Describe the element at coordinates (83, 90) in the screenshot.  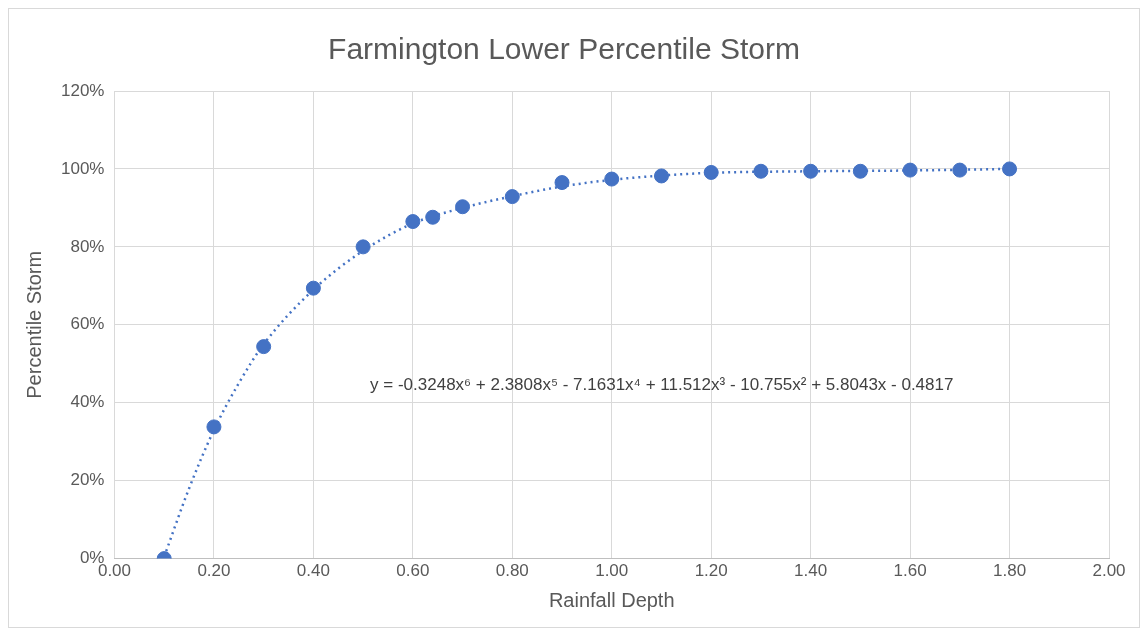
I see `y-tick-label: 120%` at that location.